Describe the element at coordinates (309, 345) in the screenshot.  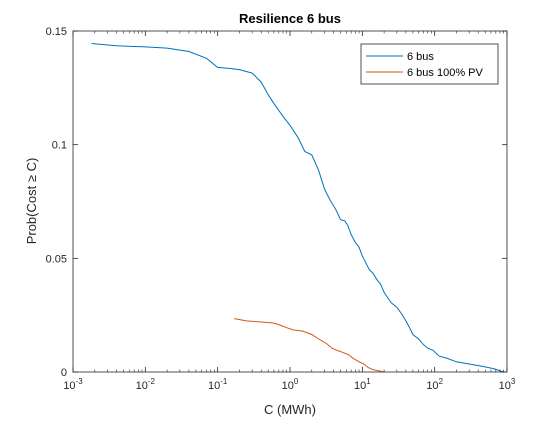
I see `series-line-6-bus-100-pv` at that location.